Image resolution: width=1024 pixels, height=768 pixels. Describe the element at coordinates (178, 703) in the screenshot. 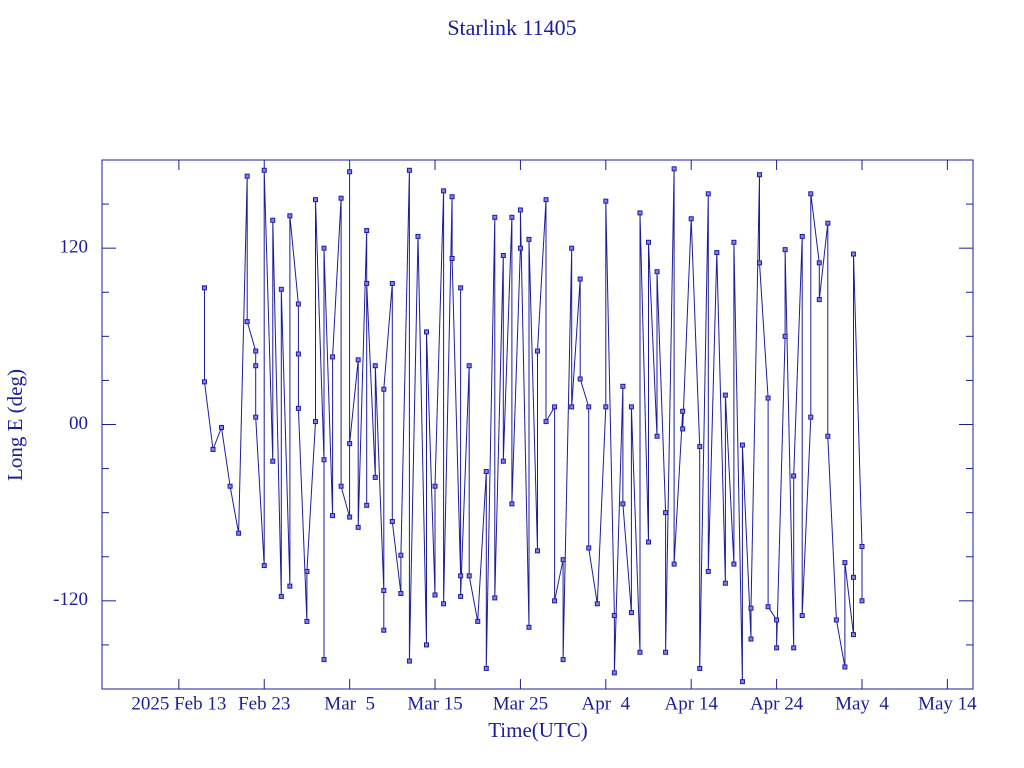

I see `x-tick-label: 2025 Feb 13` at that location.